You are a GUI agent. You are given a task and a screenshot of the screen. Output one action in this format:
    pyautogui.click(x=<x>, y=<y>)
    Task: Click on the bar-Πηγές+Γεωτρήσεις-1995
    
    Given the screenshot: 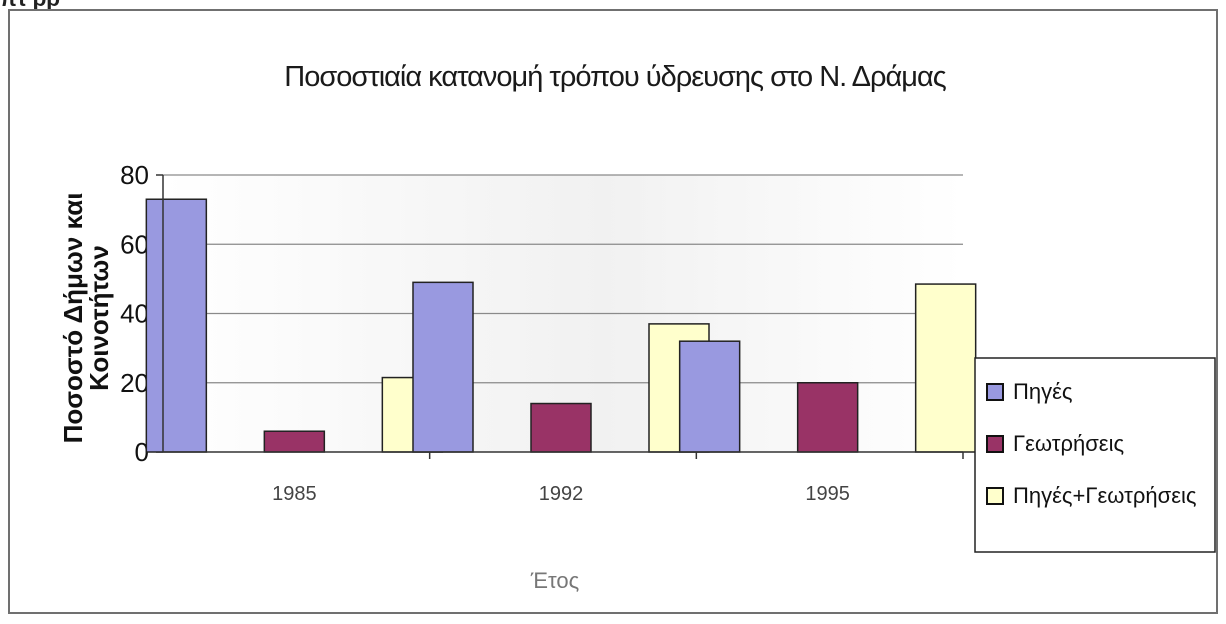 What is the action you would take?
    pyautogui.click(x=945, y=368)
    